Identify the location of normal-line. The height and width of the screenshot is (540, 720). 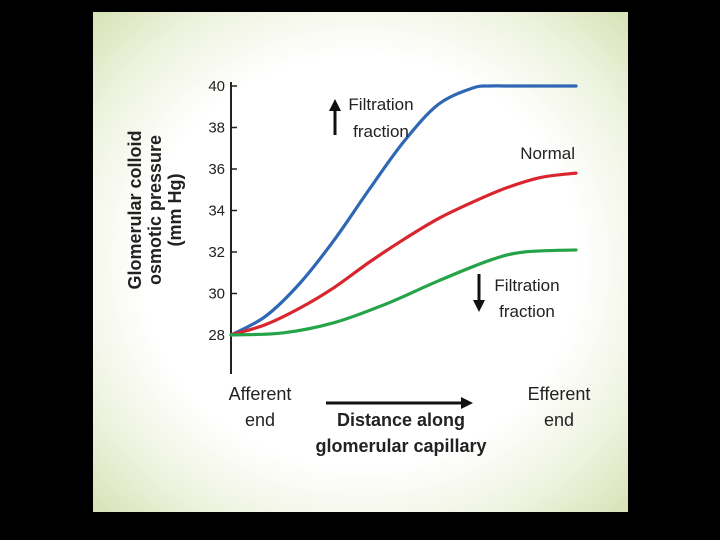
(403, 254).